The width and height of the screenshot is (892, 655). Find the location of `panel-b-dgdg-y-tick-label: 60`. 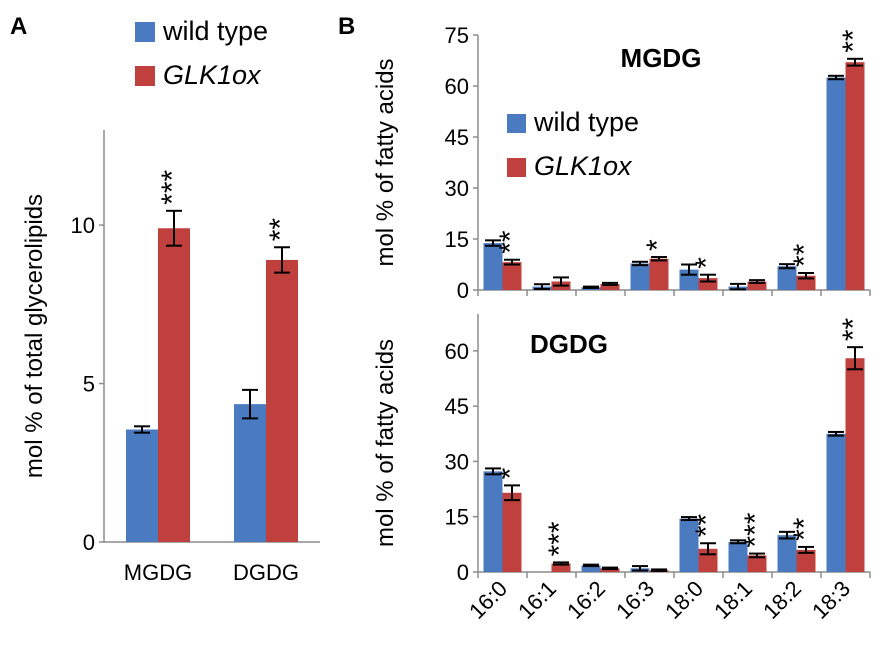

panel-b-dgdg-y-tick-label: 60 is located at coordinates (457, 351).